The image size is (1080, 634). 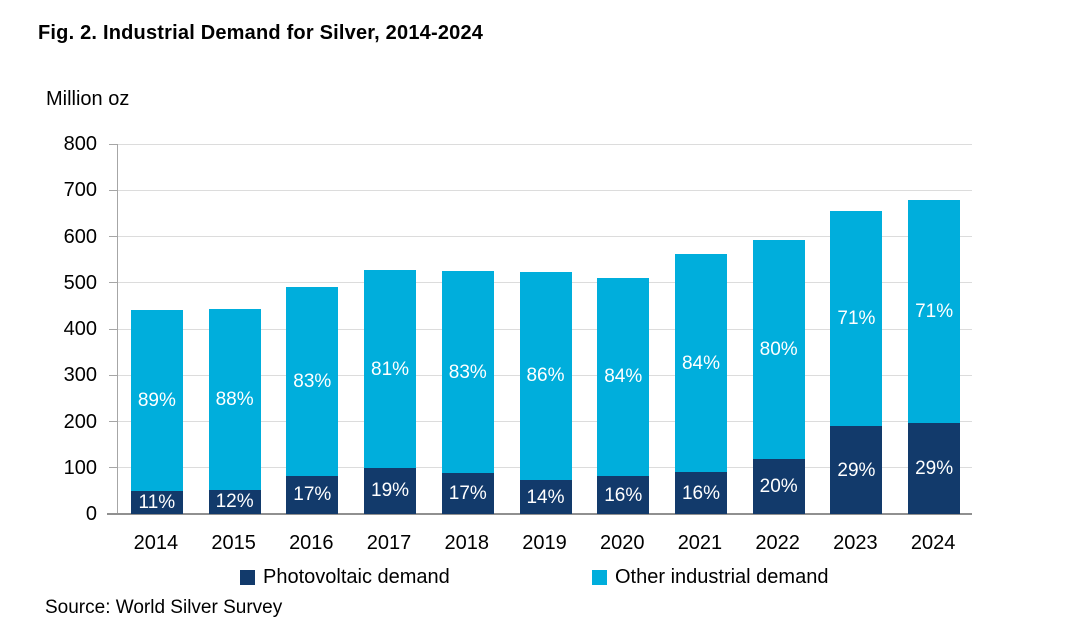 I want to click on x-tick-label-2014: 2014, so click(x=156, y=543).